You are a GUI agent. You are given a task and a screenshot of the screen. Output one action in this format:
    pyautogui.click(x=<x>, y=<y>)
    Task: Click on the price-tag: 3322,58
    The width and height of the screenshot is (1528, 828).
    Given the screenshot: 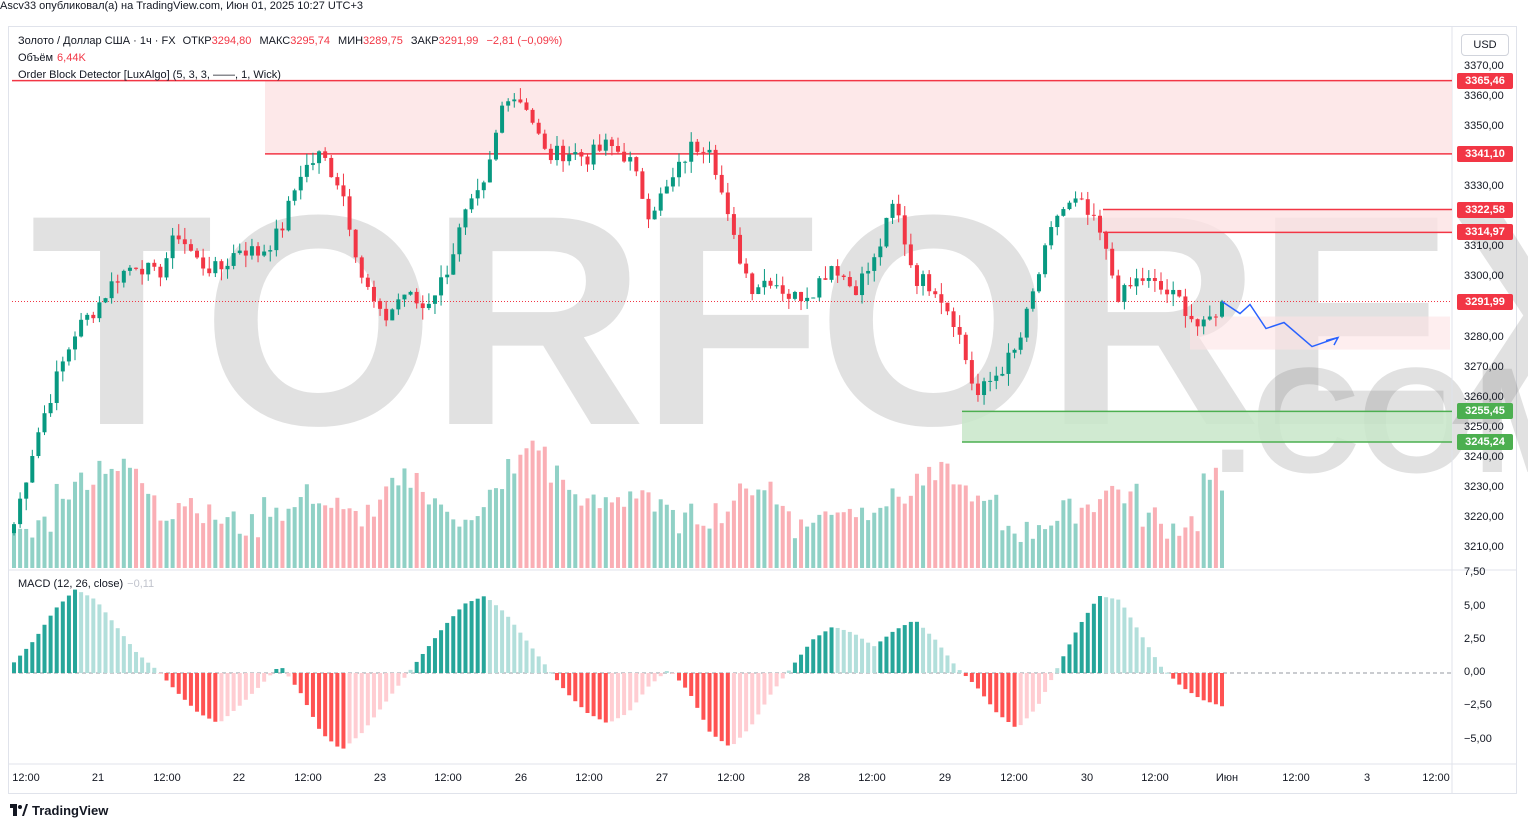 What is the action you would take?
    pyautogui.click(x=1485, y=209)
    